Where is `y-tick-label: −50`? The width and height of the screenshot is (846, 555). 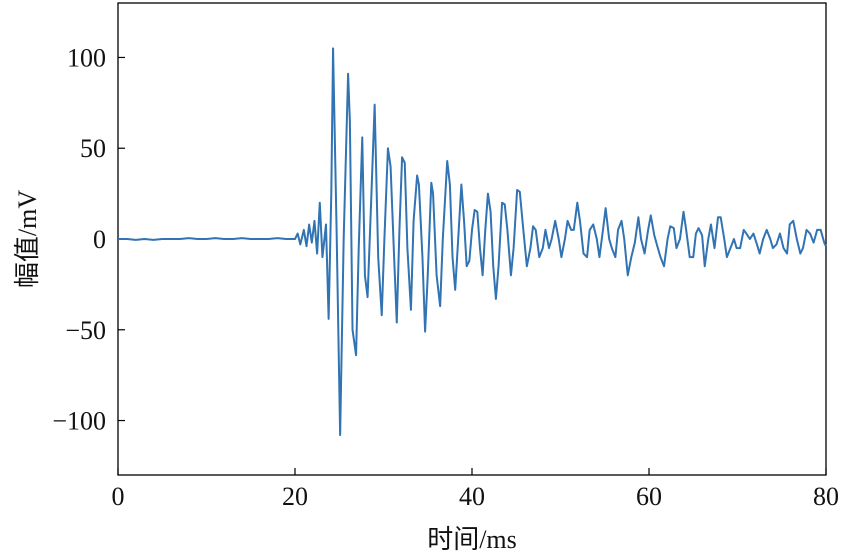
y-tick-label: −50 is located at coordinates (85, 330).